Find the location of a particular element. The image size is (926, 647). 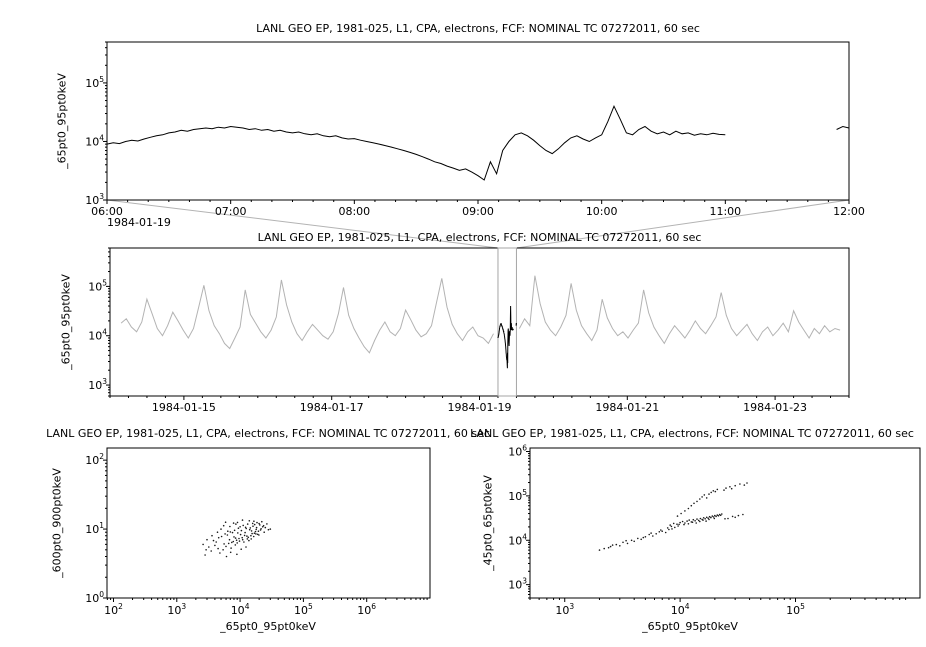

y-tick-label: 10⁵ is located at coordinates (94, 82).